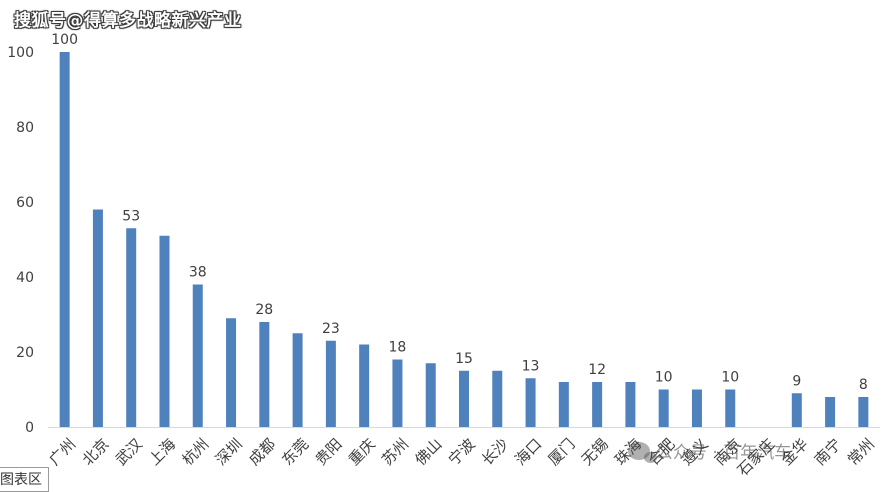  I want to click on data-label: 53, so click(131, 216).